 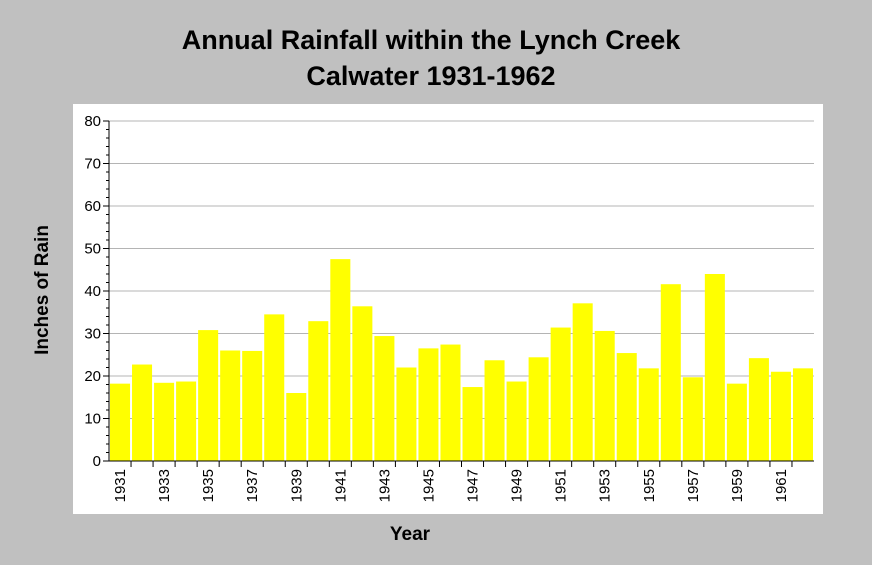 What do you see at coordinates (561, 485) in the screenshot?
I see `x-tick-label: 1951` at bounding box center [561, 485].